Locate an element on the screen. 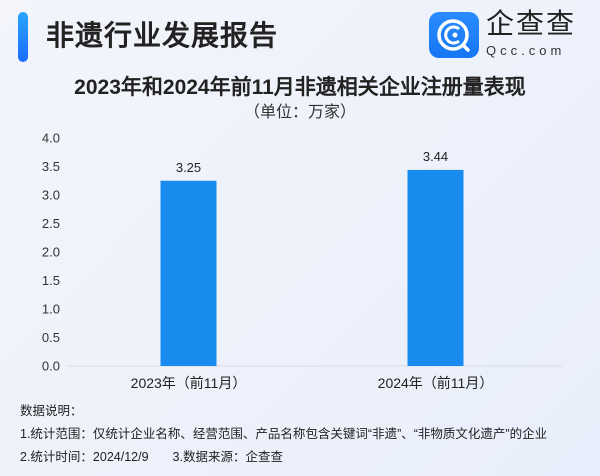 This screenshot has height=476, width=600. logo-domain: Qcc.com is located at coordinates (526, 50).